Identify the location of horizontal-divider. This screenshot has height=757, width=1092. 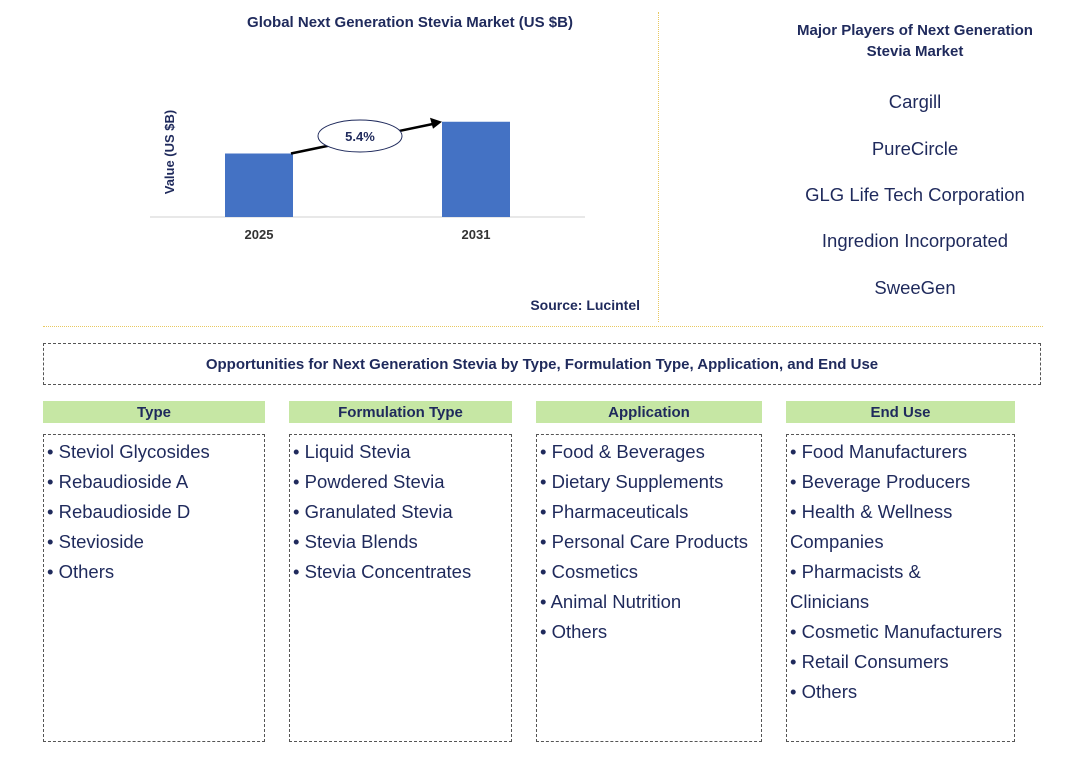
(543, 326).